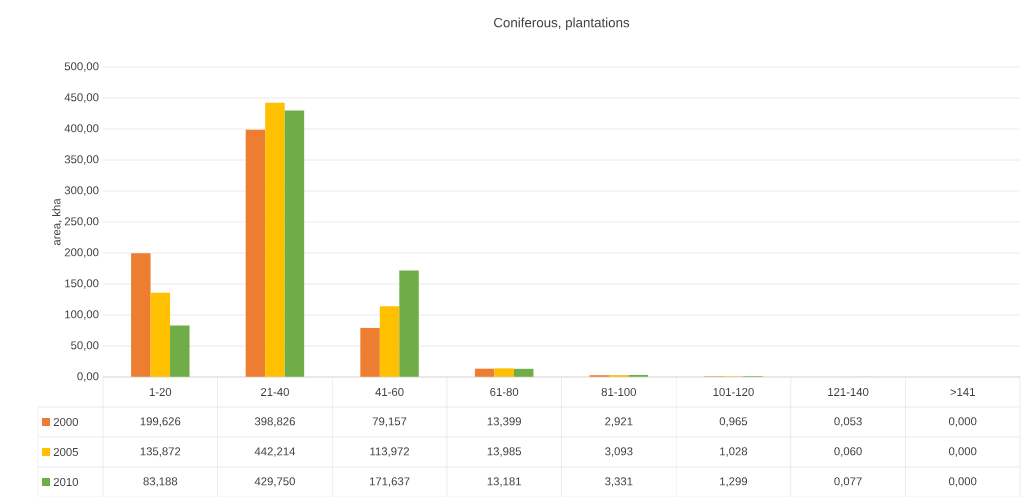 The image size is (1026, 497). Describe the element at coordinates (619, 482) in the screenshot. I see `data-label: 3,331` at that location.